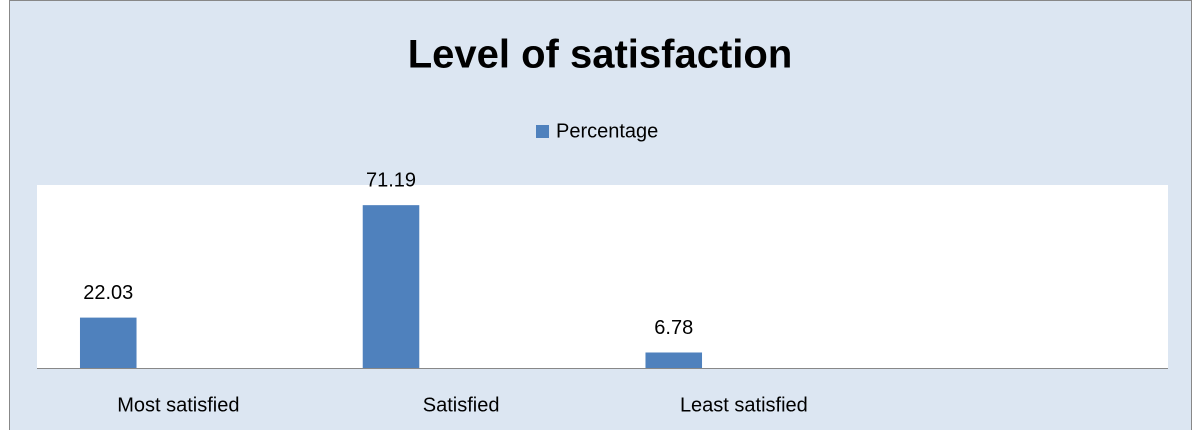 The width and height of the screenshot is (1192, 430). What do you see at coordinates (542, 131) in the screenshot?
I see `legend-swatch` at bounding box center [542, 131].